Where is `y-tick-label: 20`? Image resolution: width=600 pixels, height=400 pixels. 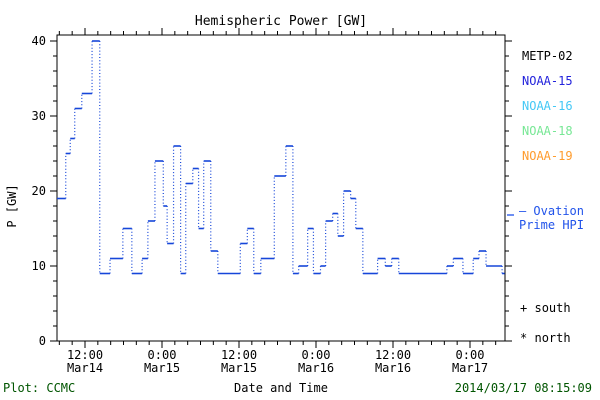 y-tick-label: 20 is located at coordinates (39, 191).